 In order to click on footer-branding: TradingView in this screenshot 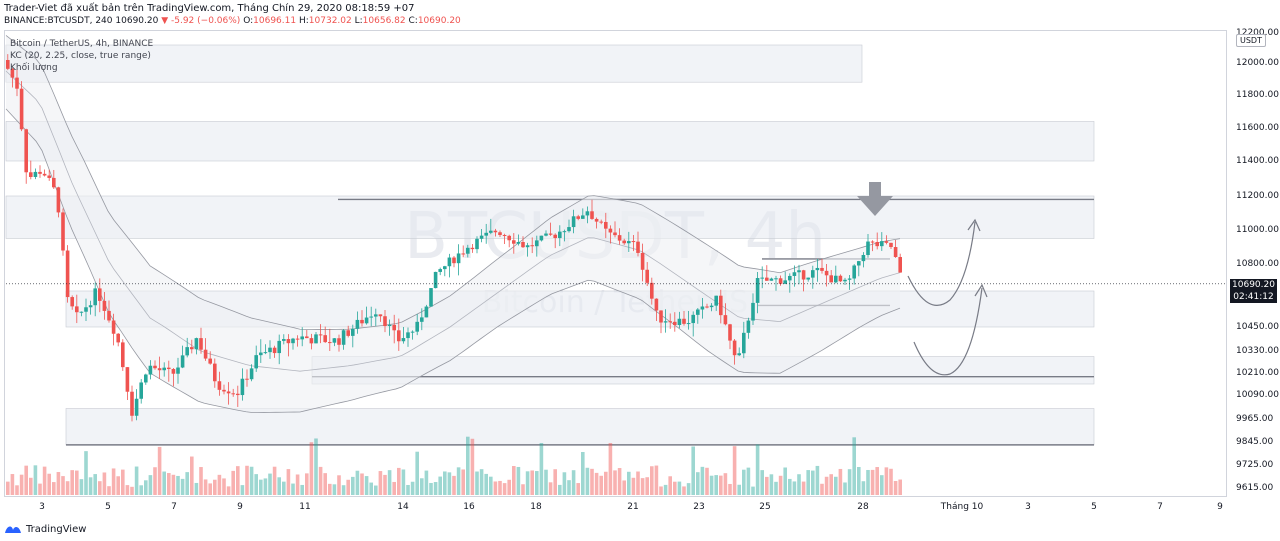, I will do `click(45, 529)`.